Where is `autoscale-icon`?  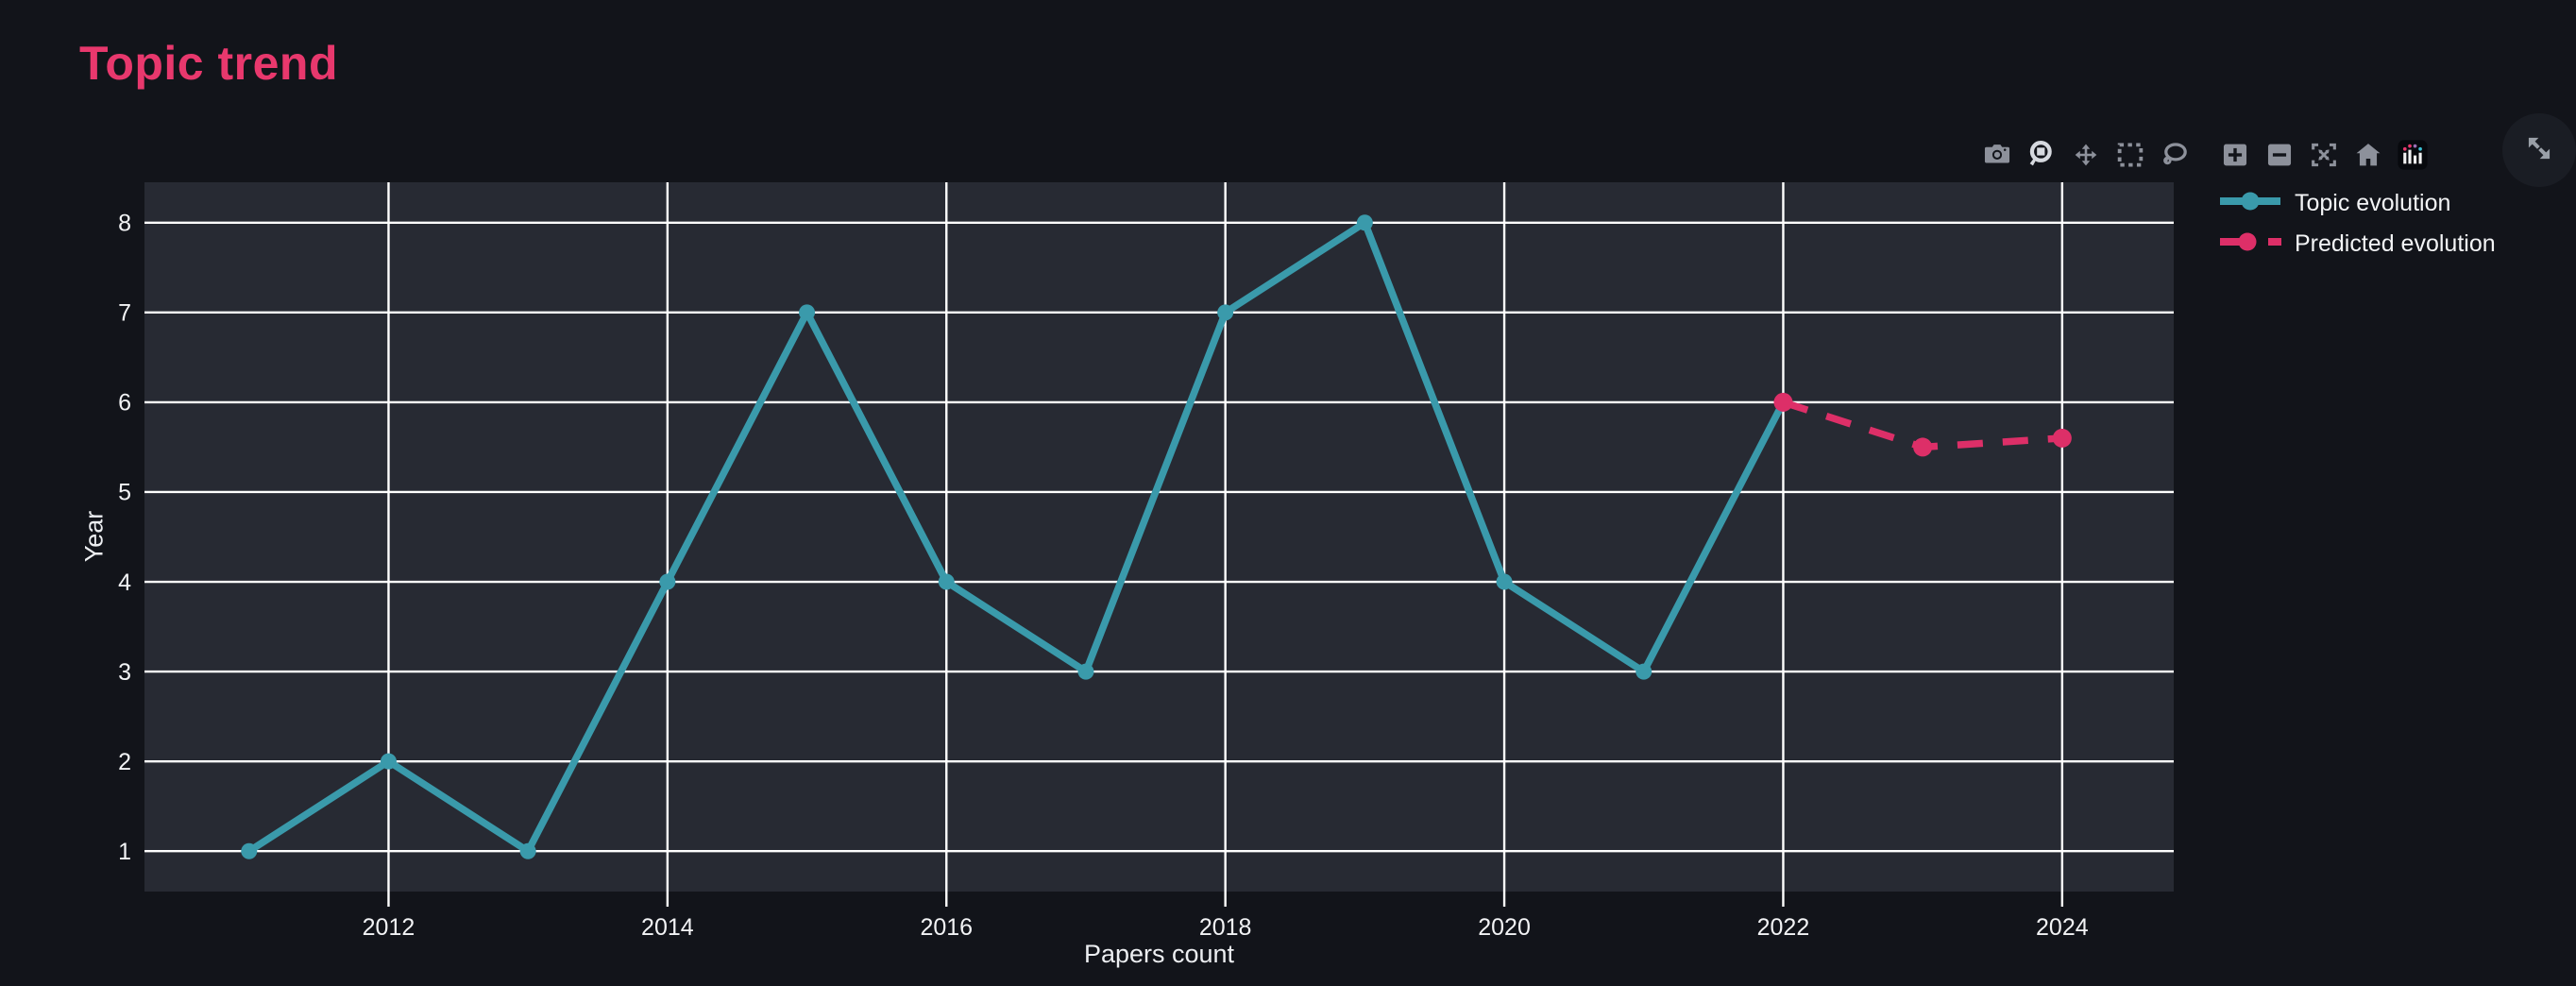 autoscale-icon is located at coordinates (2324, 155).